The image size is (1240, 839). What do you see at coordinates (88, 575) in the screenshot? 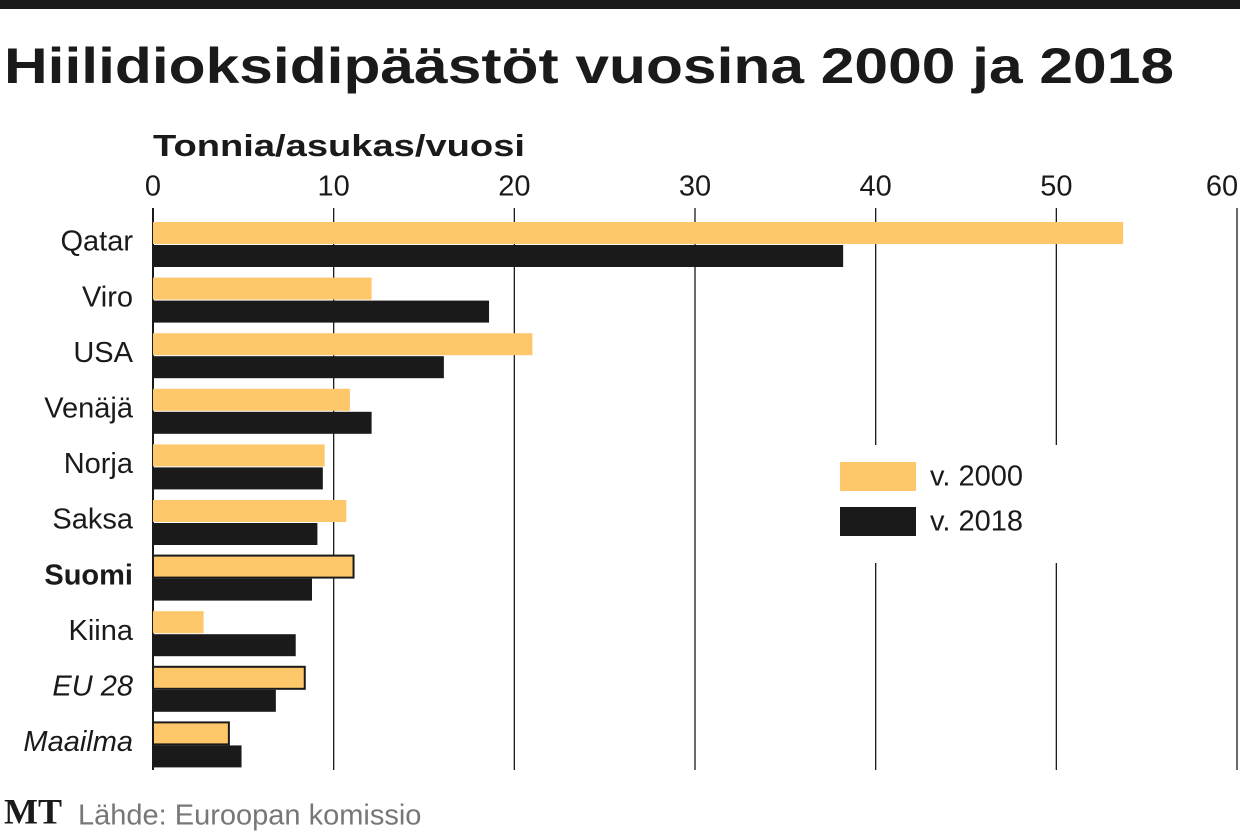
I see `y-tick-label: Suomi` at bounding box center [88, 575].